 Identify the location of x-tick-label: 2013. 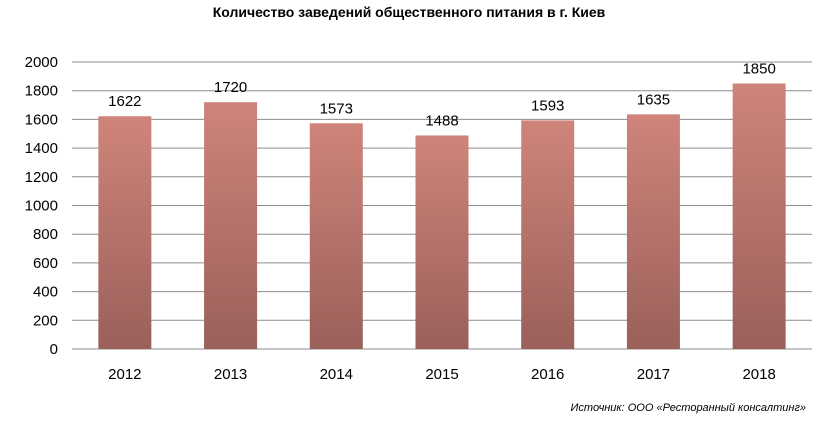
(230, 374).